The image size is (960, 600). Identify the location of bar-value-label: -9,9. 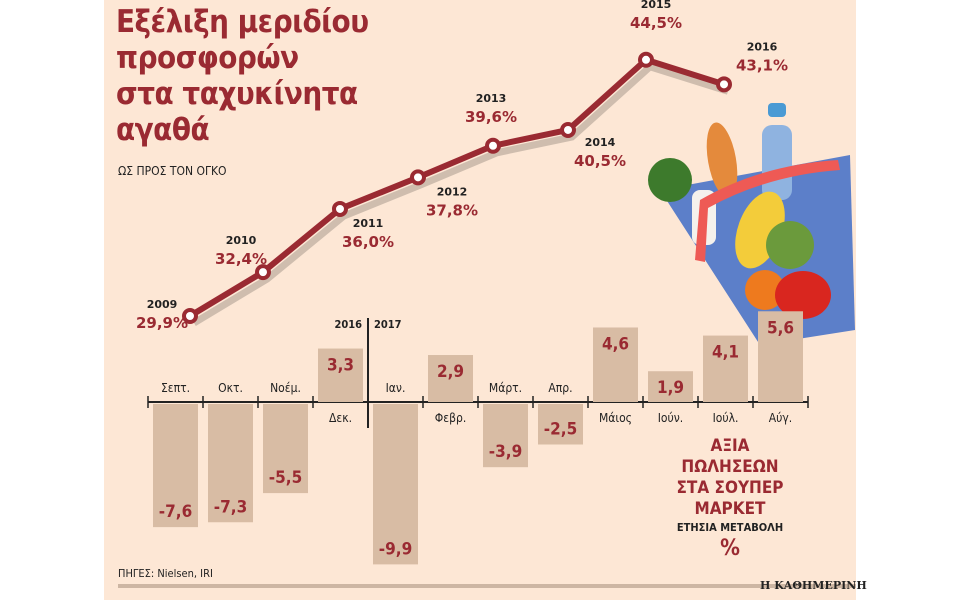
(395, 549).